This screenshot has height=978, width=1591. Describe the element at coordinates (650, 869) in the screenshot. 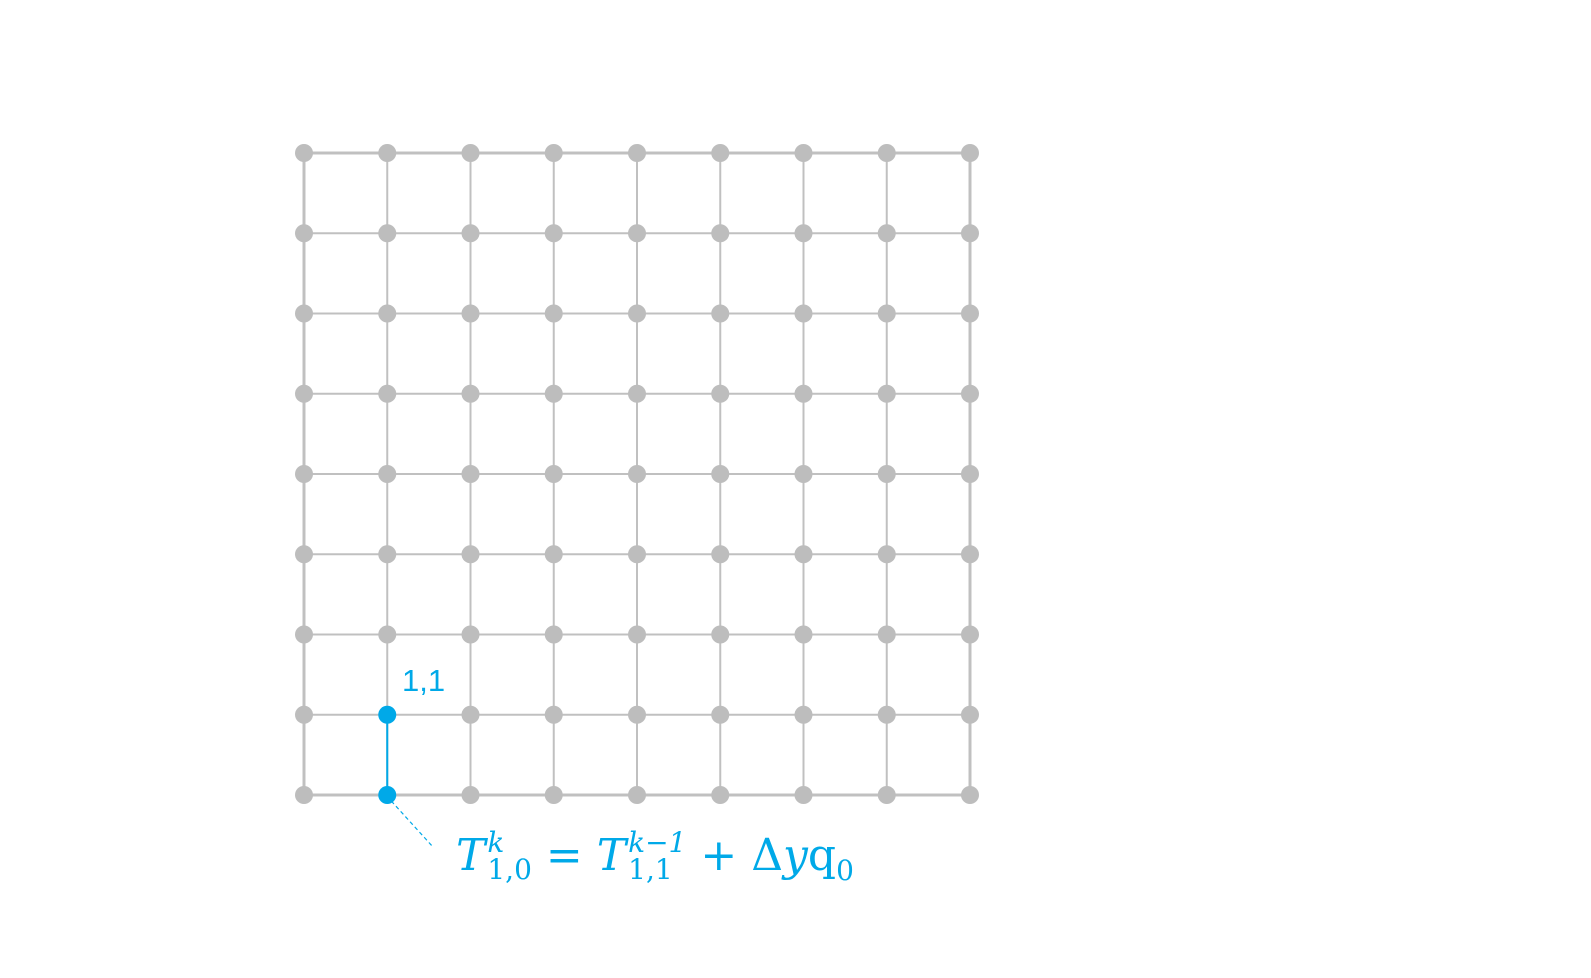

I see `eq-rhs-subscript: 1,1` at that location.